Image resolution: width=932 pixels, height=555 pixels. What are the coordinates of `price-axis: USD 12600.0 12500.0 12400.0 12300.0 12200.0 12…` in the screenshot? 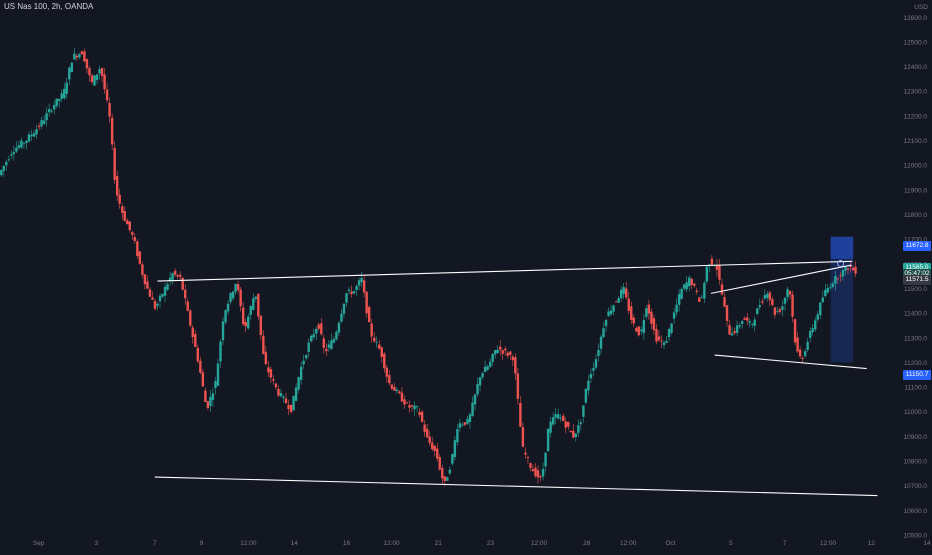 It's located at (916, 272).